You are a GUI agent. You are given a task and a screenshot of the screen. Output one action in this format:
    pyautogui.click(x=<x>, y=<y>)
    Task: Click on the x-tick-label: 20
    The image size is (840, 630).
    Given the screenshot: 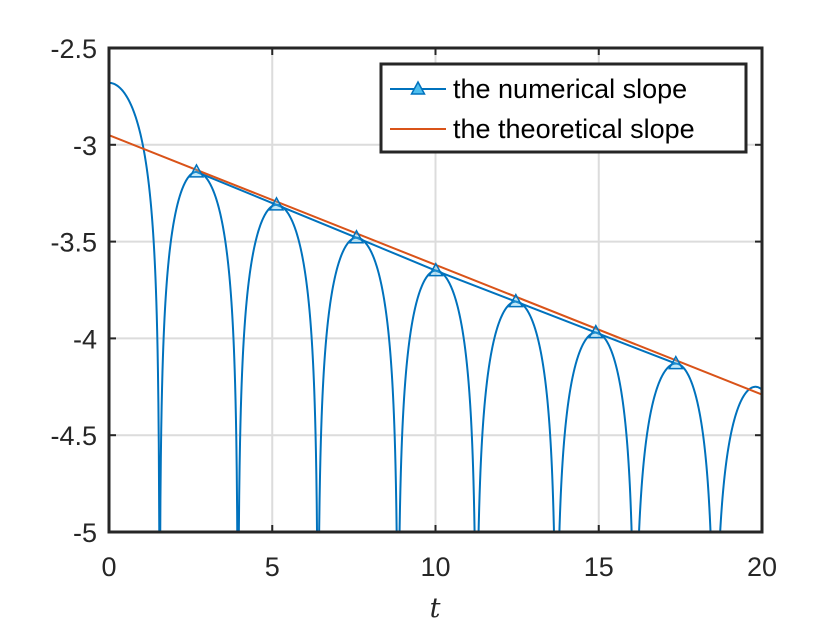 What is the action you would take?
    pyautogui.click(x=762, y=567)
    